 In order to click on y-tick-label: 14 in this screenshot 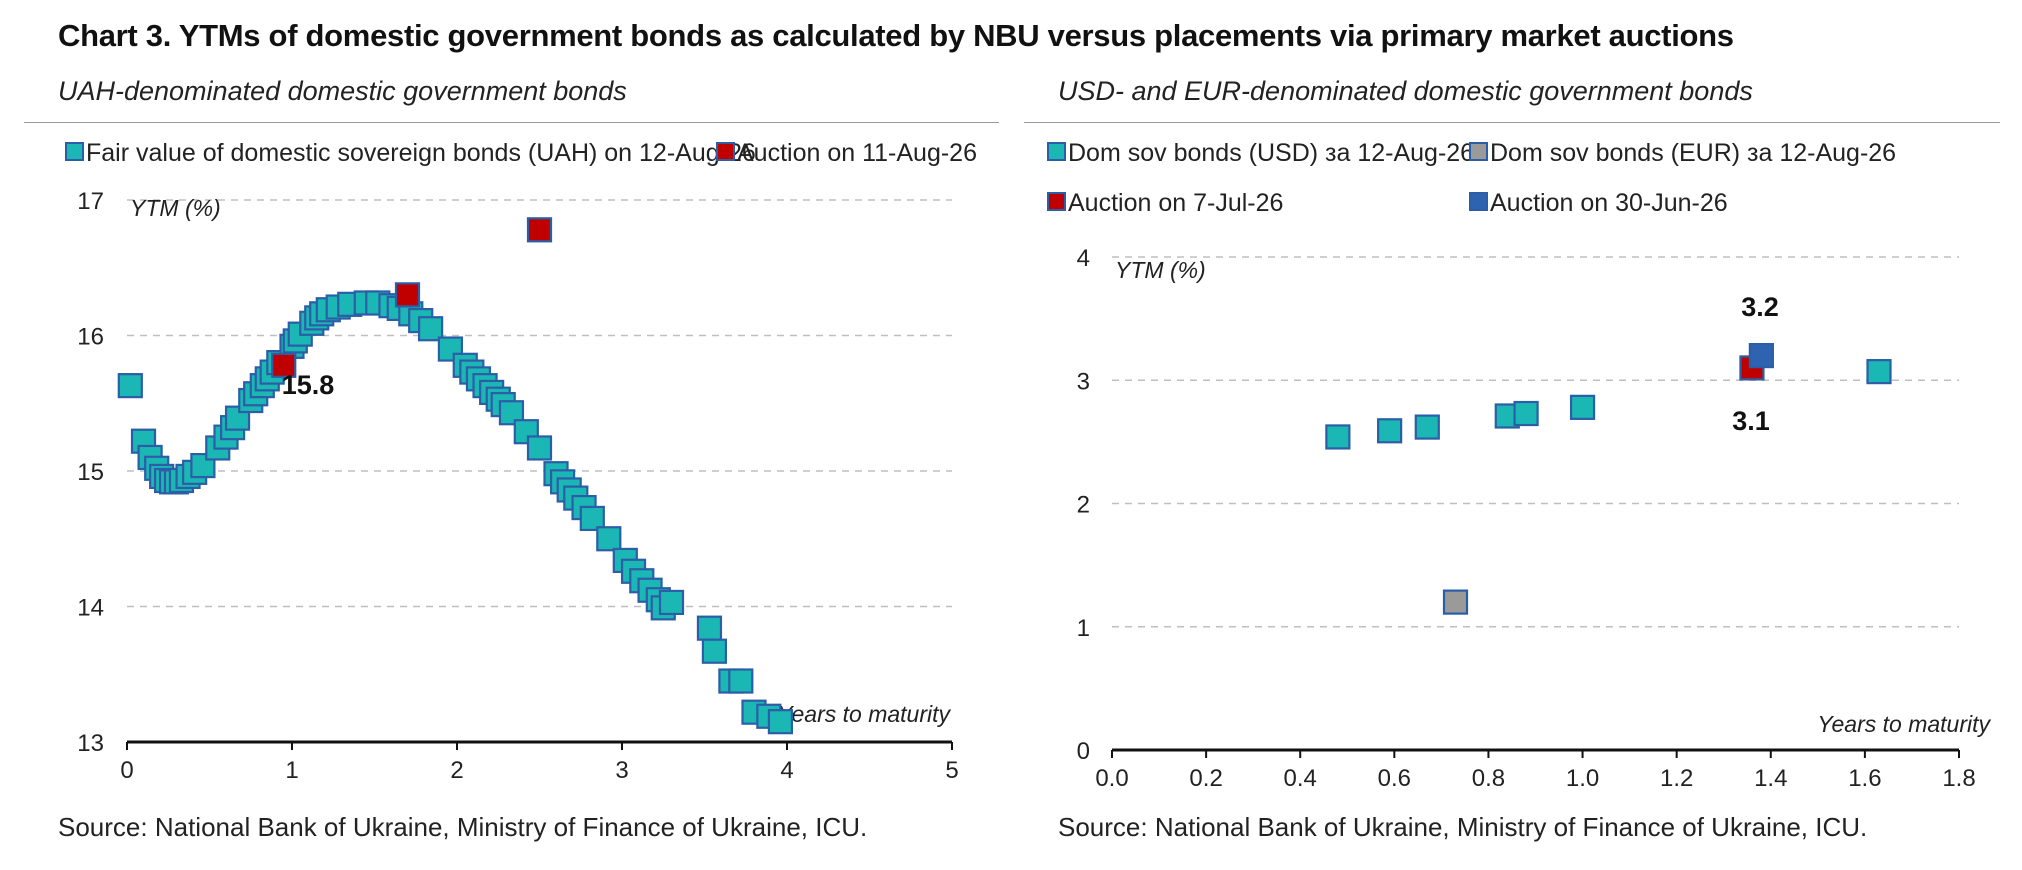, I will do `click(90, 608)`.